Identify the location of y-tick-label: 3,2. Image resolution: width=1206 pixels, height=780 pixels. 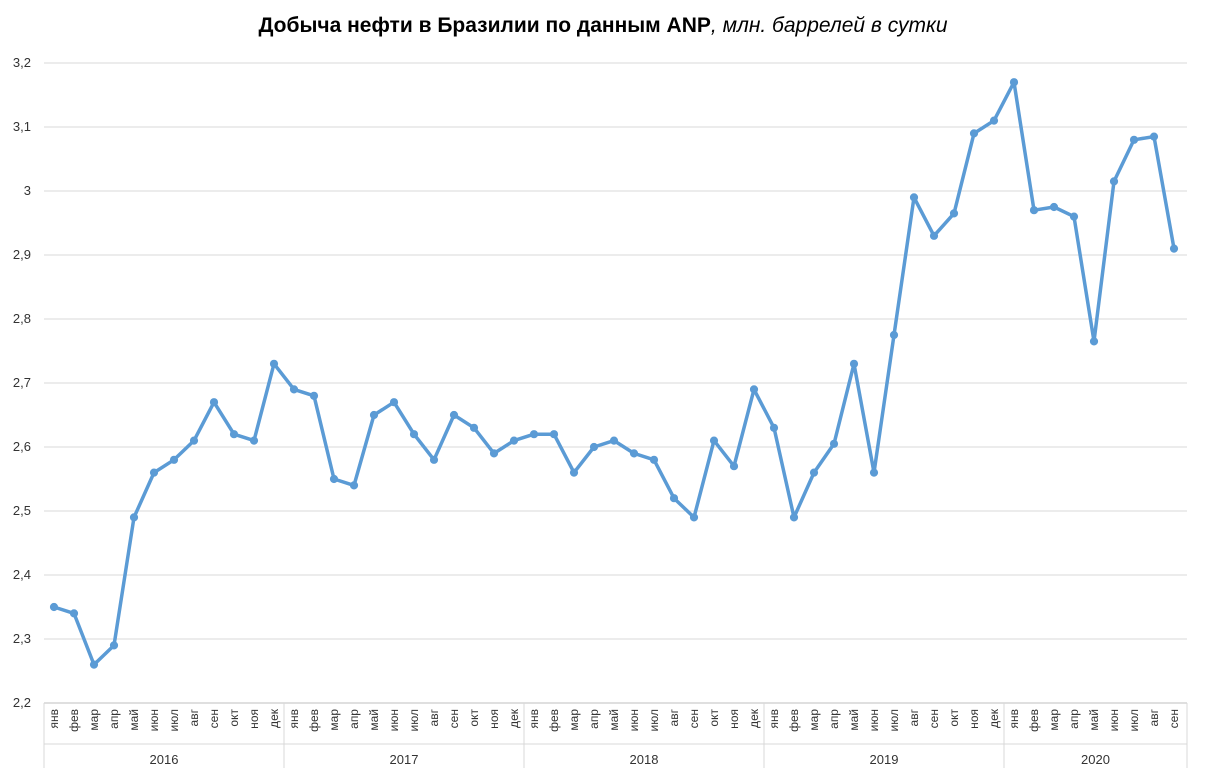
(22, 62).